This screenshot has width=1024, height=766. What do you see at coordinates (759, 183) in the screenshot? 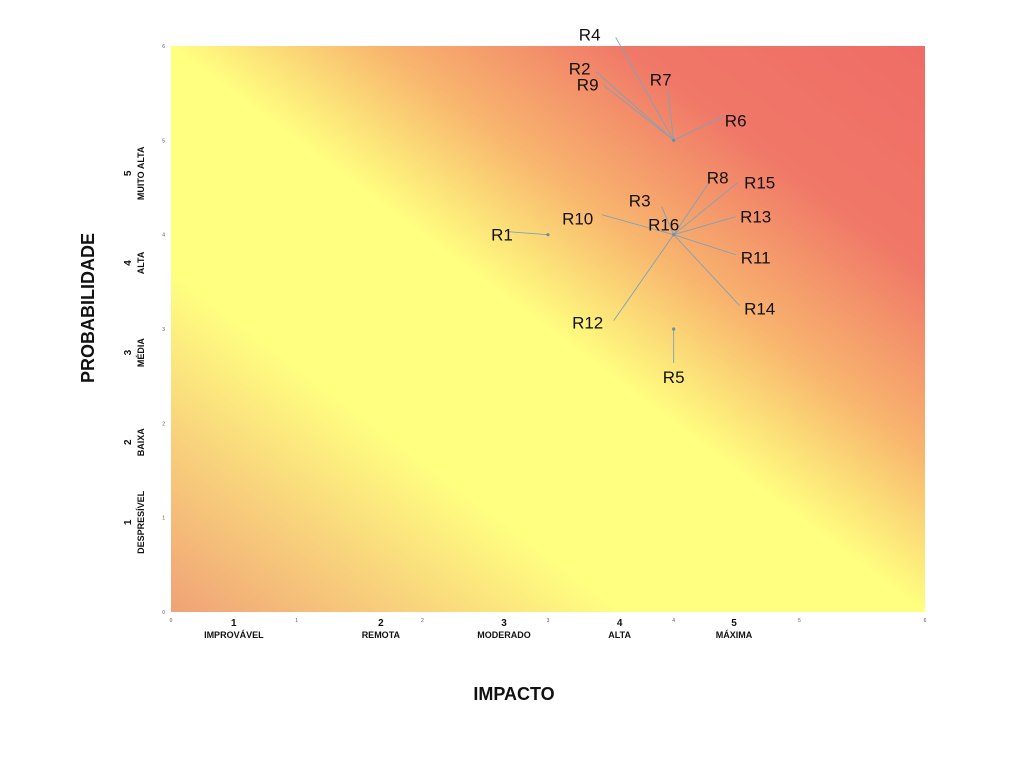
I see `risk-label: R15` at bounding box center [759, 183].